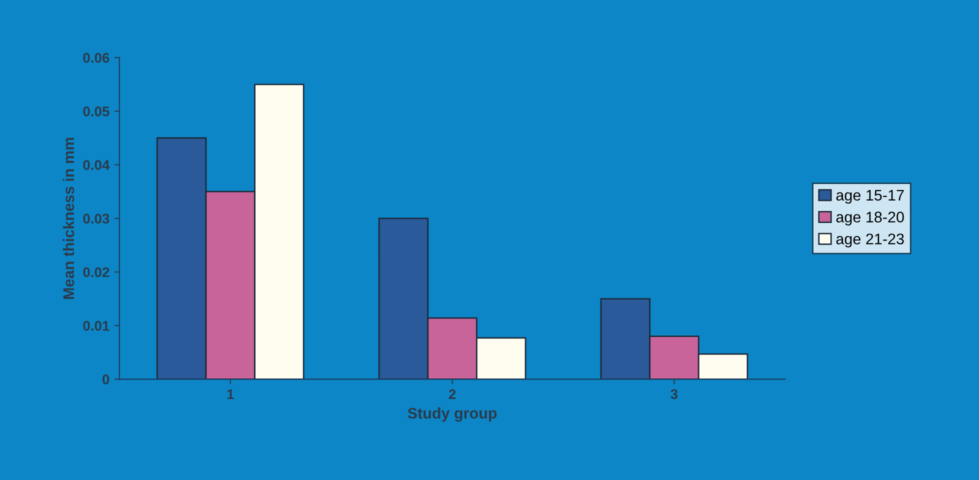 This screenshot has height=480, width=979. Describe the element at coordinates (230, 394) in the screenshot. I see `x-tick-label: 1` at that location.